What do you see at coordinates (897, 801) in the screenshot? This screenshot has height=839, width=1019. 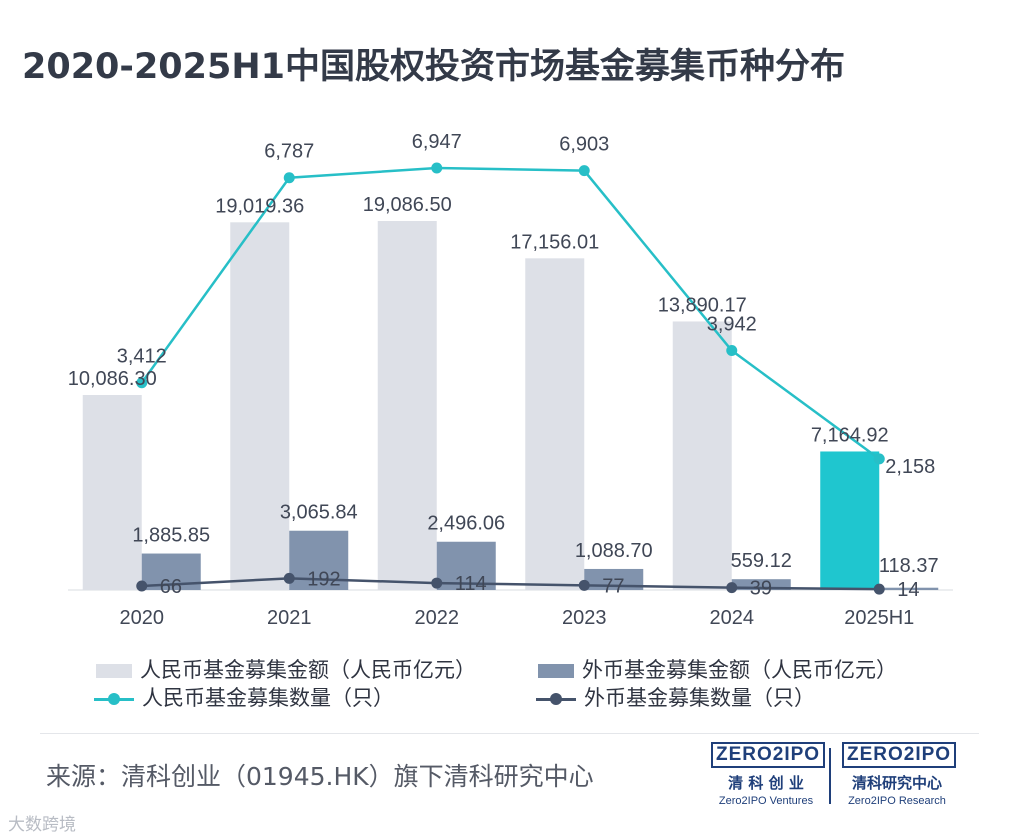 I see `logo-research-en: Zero2IPO Research` at bounding box center [897, 801].